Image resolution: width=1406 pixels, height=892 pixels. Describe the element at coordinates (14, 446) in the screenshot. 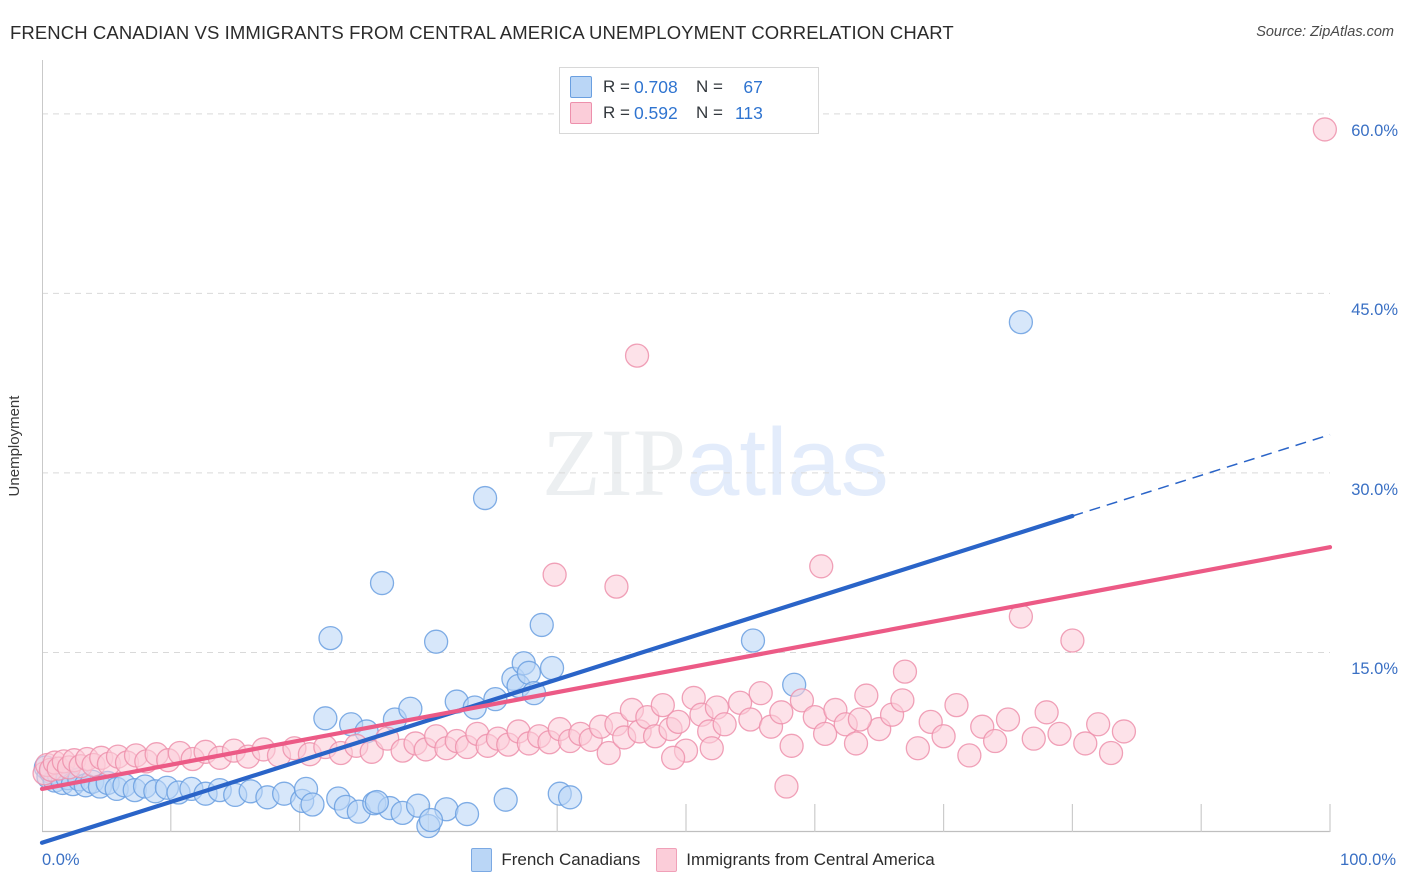

I see `y-axis-title: Unemployment` at that location.